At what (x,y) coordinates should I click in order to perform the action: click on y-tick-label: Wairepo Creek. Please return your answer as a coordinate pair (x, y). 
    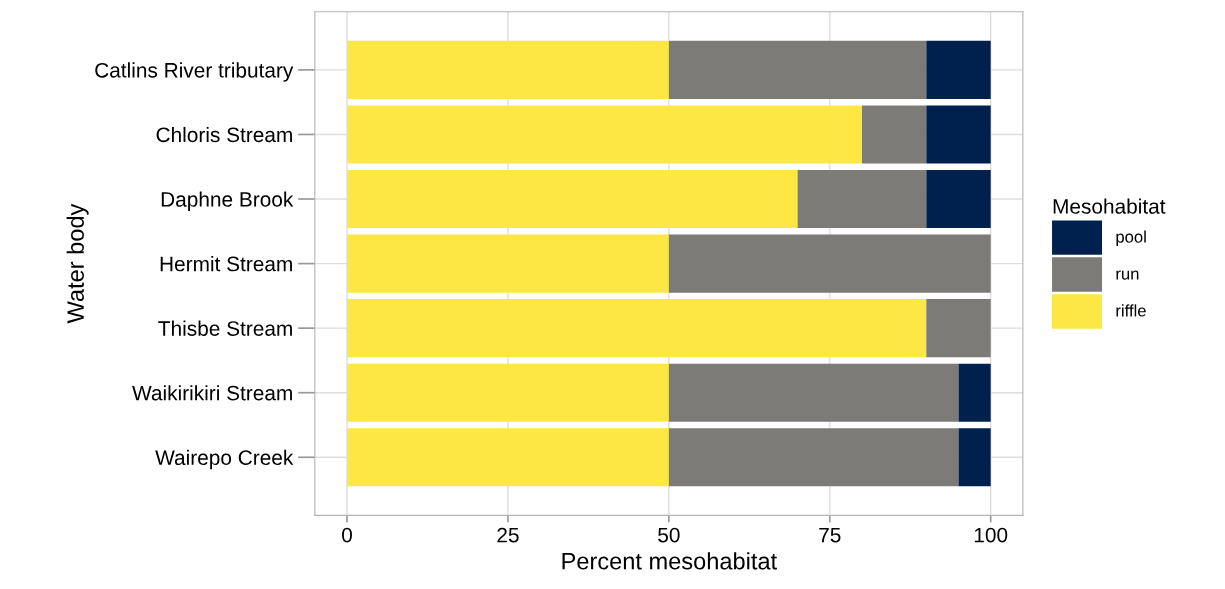
    Looking at the image, I should click on (224, 459).